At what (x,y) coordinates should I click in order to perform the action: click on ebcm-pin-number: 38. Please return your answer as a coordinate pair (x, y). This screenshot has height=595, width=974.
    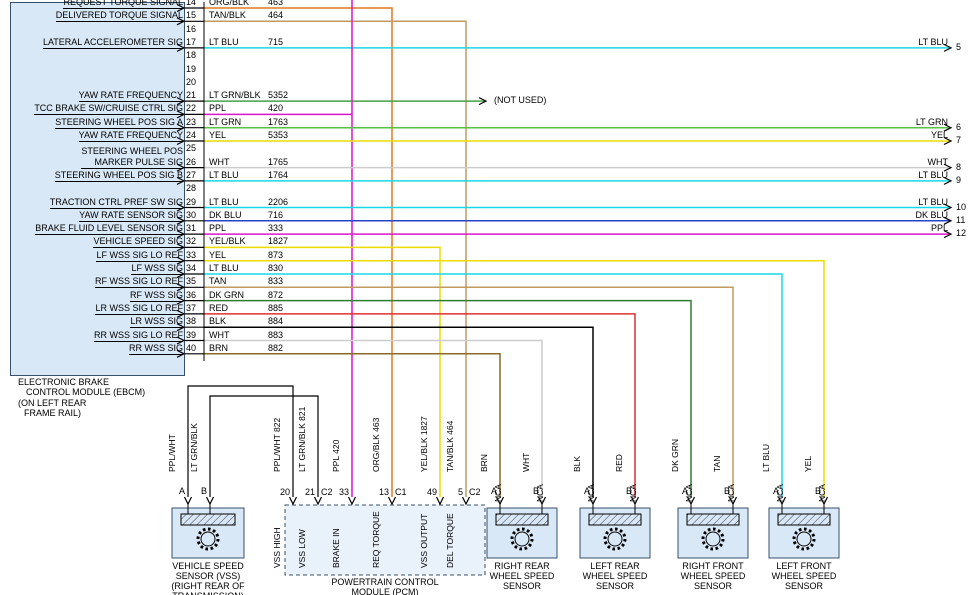
    Looking at the image, I should click on (191, 321).